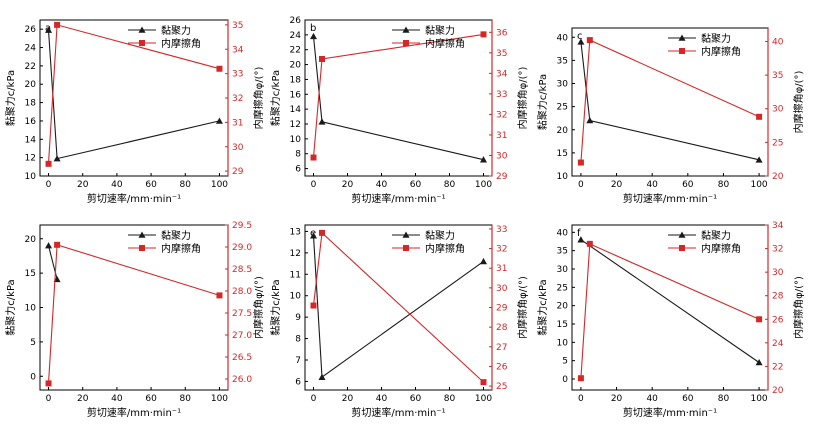 The height and width of the screenshot is (428, 814). Describe the element at coordinates (296, 36) in the screenshot. I see `y-tick-label: 24` at that location.